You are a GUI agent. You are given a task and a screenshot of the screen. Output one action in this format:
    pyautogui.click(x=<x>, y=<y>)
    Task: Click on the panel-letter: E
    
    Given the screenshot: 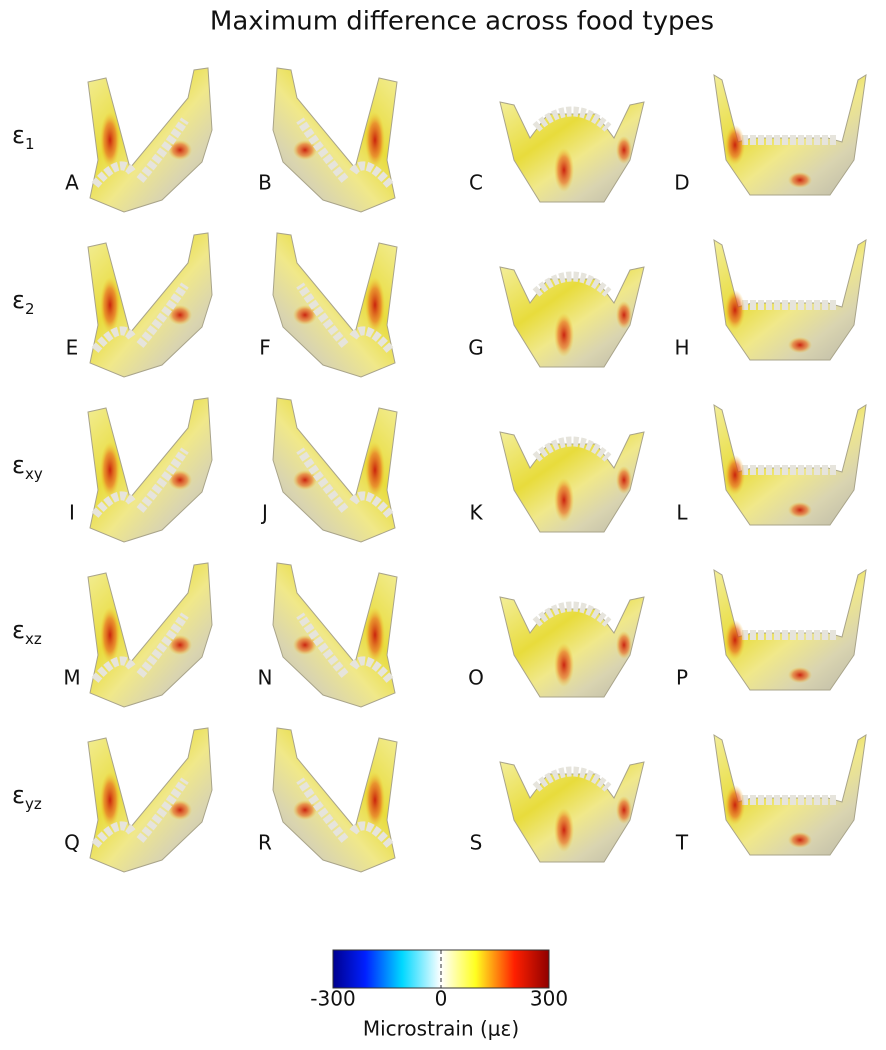 What is the action you would take?
    pyautogui.click(x=72, y=348)
    